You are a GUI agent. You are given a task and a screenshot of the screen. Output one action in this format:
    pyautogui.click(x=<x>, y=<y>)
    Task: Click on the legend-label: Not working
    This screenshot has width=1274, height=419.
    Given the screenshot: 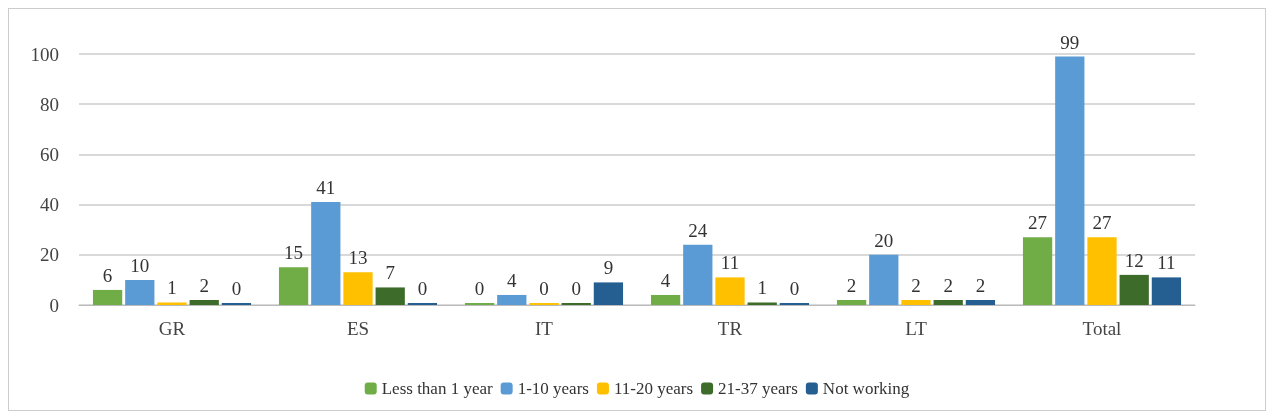 What is the action you would take?
    pyautogui.click(x=866, y=388)
    